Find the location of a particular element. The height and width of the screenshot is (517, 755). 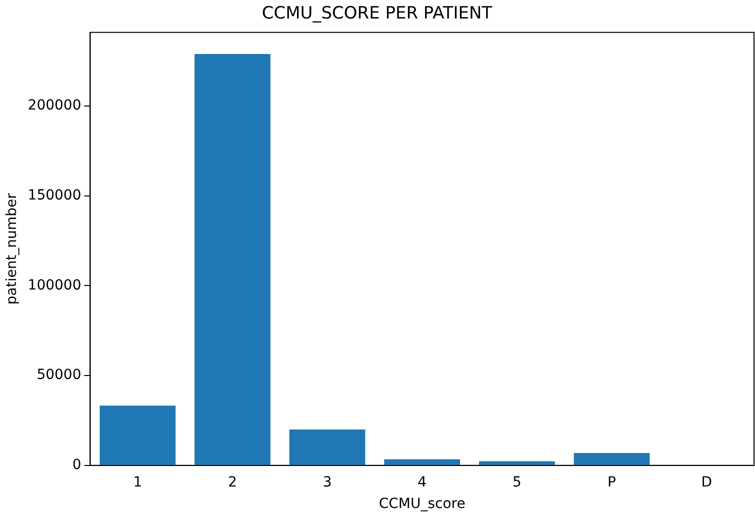

y-tick-label: 100000 is located at coordinates (55, 285).